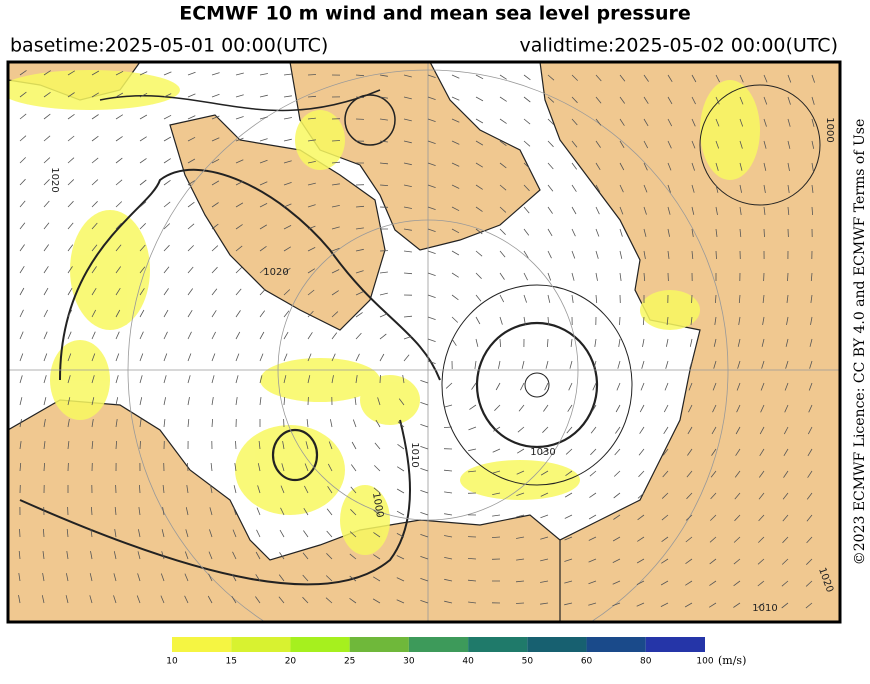 The width and height of the screenshot is (870, 684). I want to click on colorbar-label: 20, so click(291, 662).